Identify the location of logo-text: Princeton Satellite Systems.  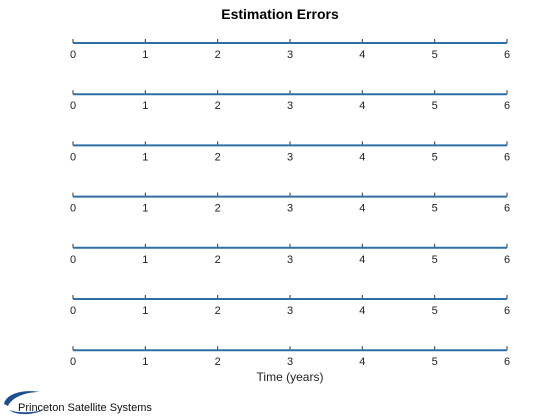
(85, 408).